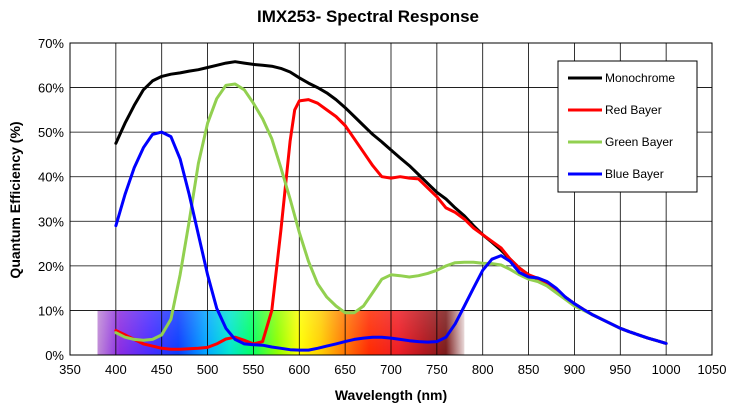 Image resolution: width=736 pixels, height=412 pixels. Describe the element at coordinates (116, 369) in the screenshot. I see `x-tick-label: 400` at that location.